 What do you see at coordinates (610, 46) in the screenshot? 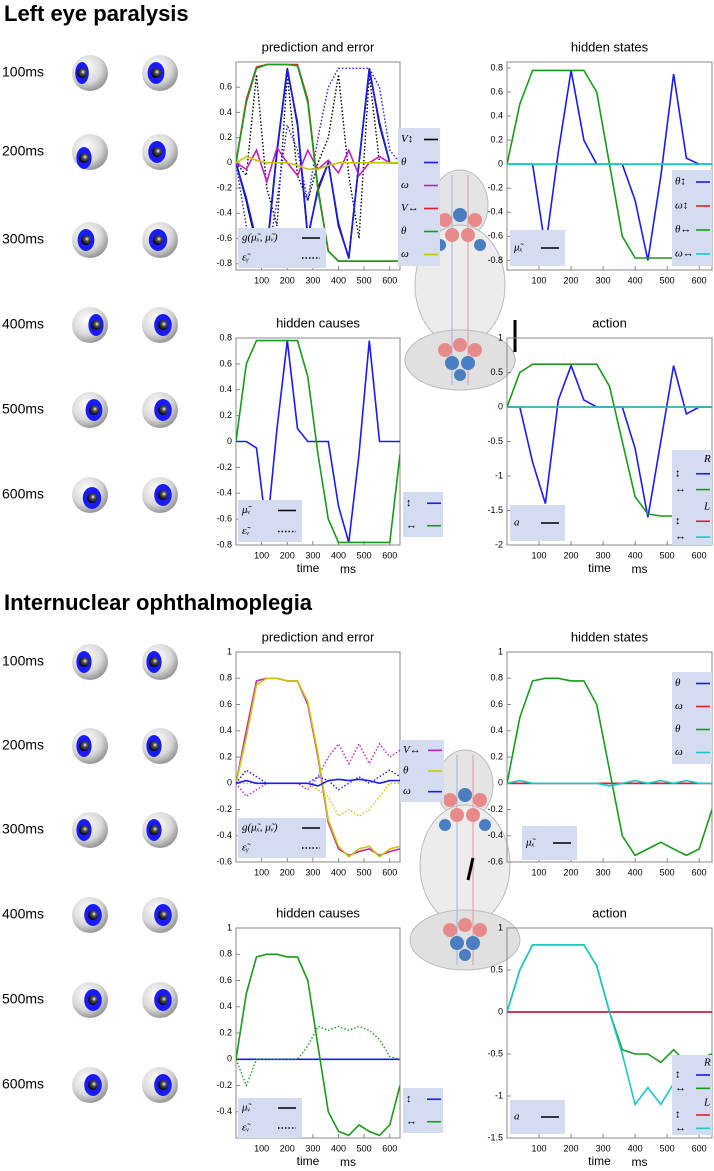
I see `chart-title: hidden states` at bounding box center [610, 46].